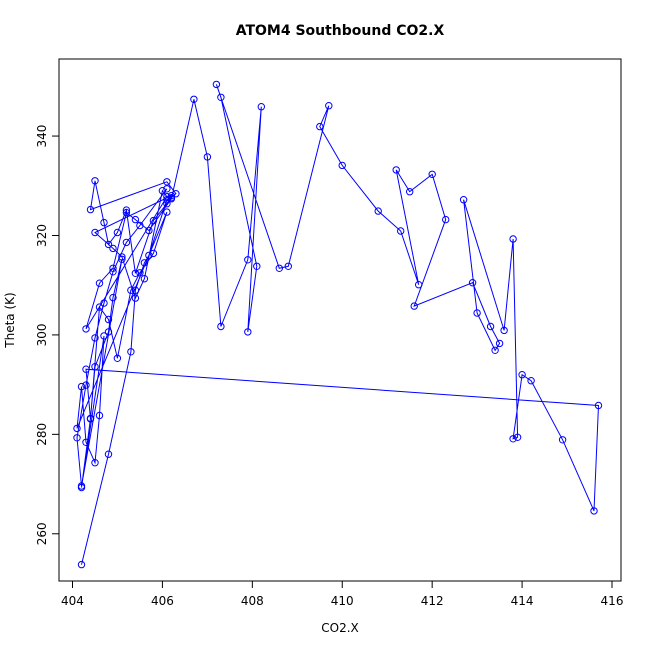 This screenshot has height=650, width=650. Describe the element at coordinates (42, 136) in the screenshot. I see `y-tick-label: 340` at that location.